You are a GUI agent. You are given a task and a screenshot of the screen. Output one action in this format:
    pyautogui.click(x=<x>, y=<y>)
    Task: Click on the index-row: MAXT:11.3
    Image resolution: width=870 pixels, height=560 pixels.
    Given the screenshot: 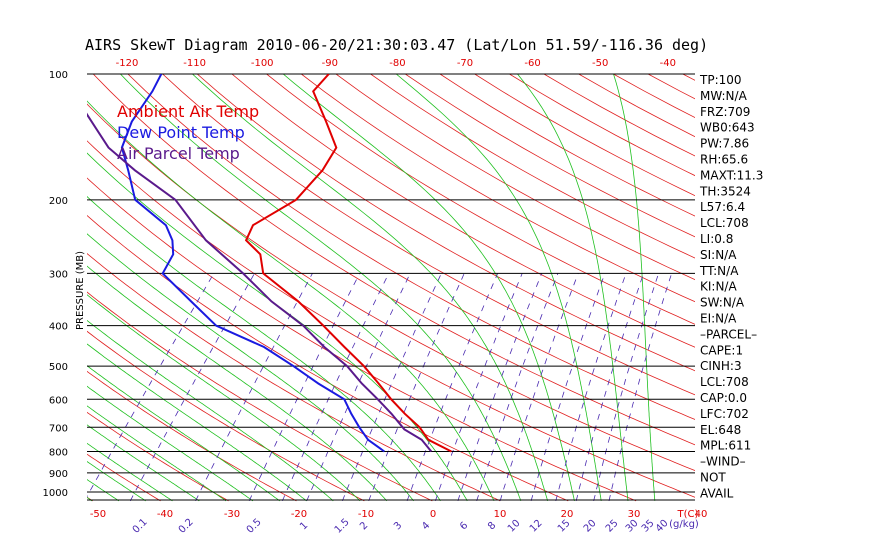 What is the action you would take?
    pyautogui.click(x=731, y=175)
    